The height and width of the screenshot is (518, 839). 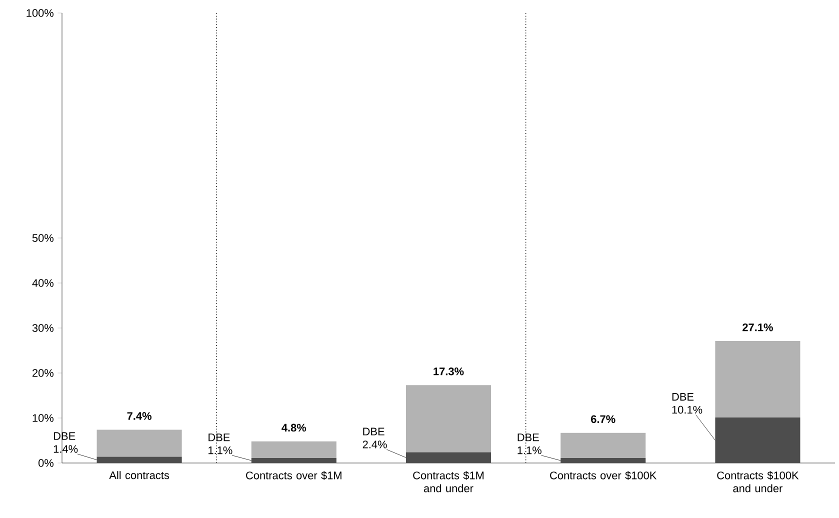 I want to click on total-label: 17.3%, so click(x=449, y=372).